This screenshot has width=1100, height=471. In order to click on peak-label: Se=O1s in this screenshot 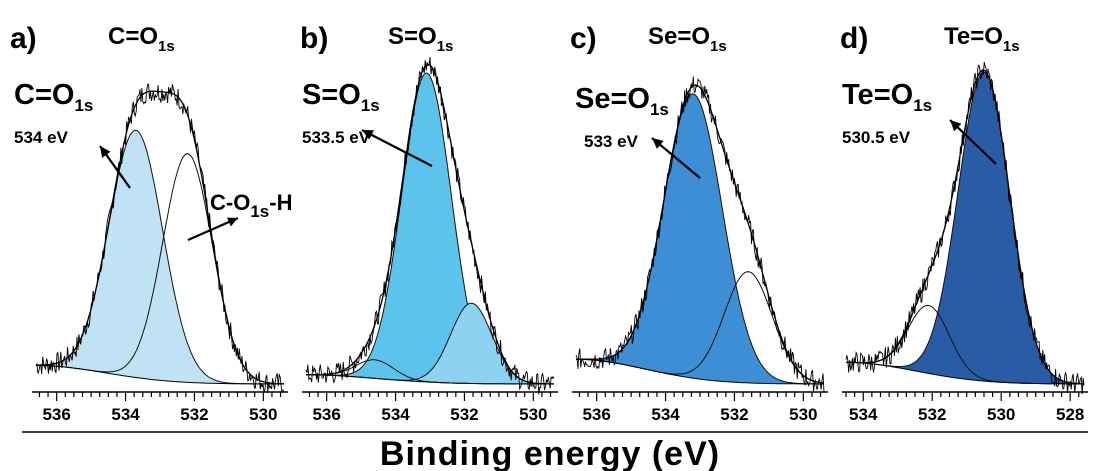, I will do `click(622, 101)`.